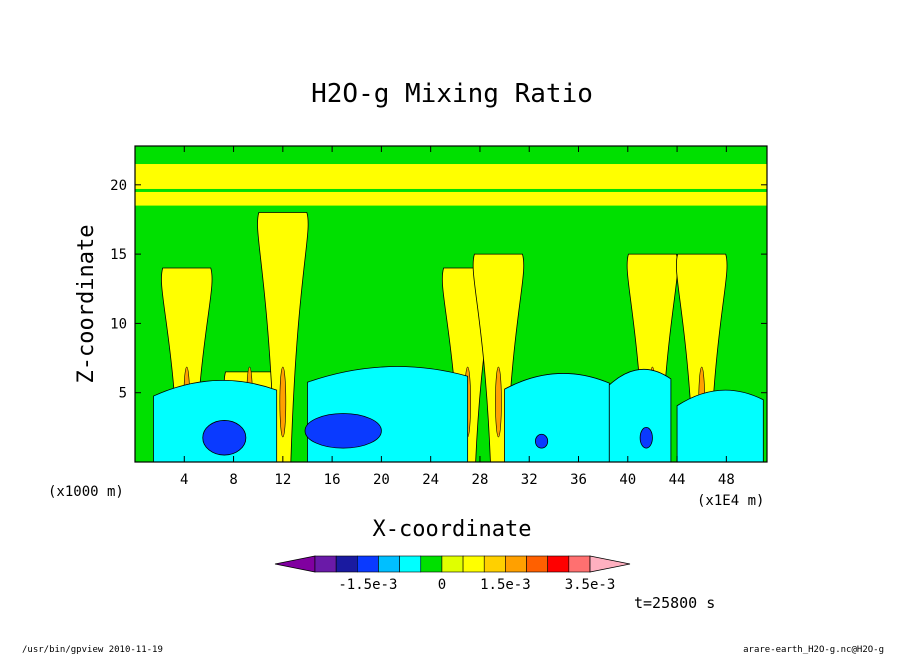  Describe the element at coordinates (476, 585) in the screenshot. I see `colorbar-labels: -1.5e-3 0 1.5e-3 3.5e-3` at that location.